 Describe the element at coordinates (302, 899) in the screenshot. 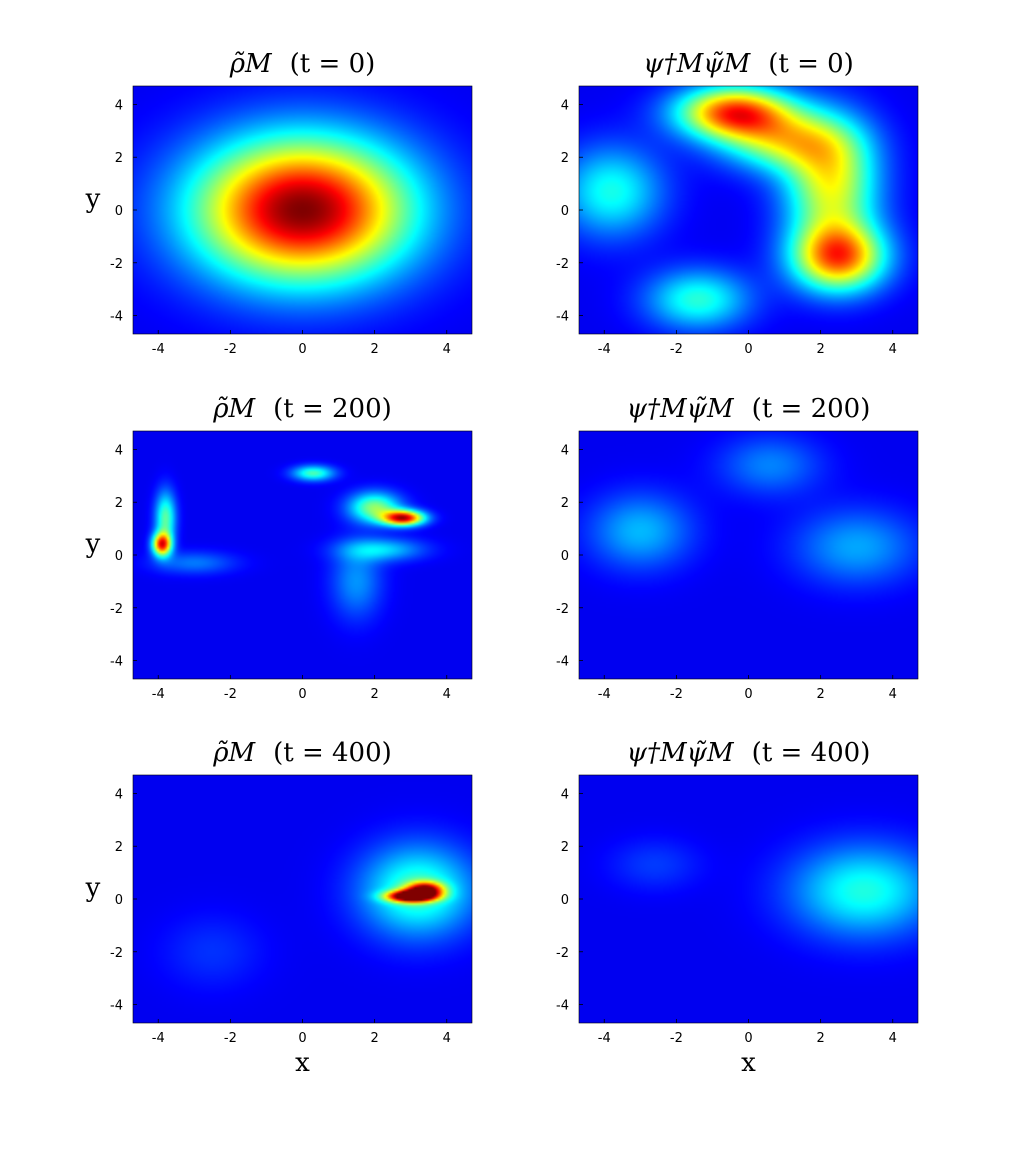

I see `heatmap-rho_t400` at that location.